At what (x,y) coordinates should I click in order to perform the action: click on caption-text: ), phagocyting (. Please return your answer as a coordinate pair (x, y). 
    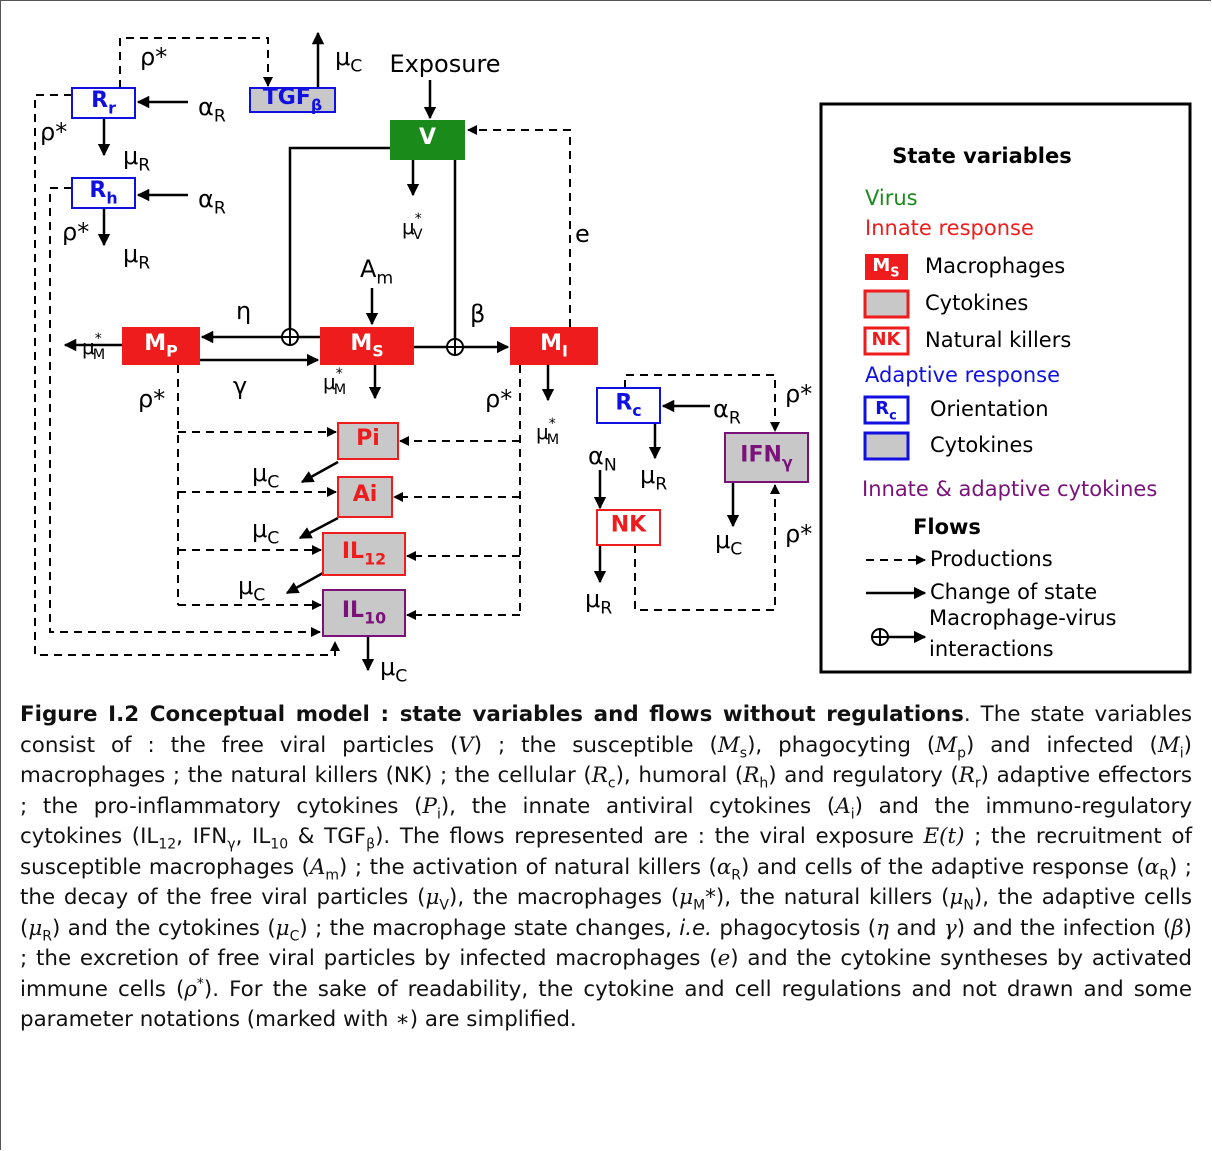
    Looking at the image, I should click on (841, 745).